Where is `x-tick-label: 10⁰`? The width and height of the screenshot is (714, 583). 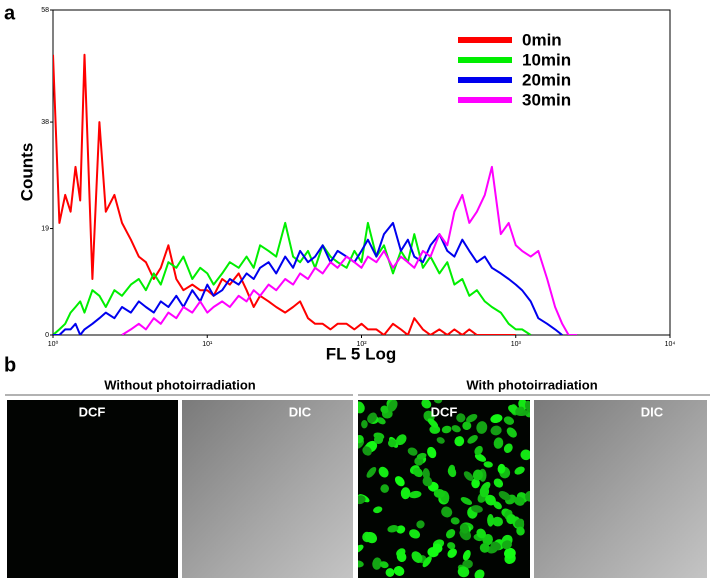 x-tick-label: 10⁰ is located at coordinates (53, 344).